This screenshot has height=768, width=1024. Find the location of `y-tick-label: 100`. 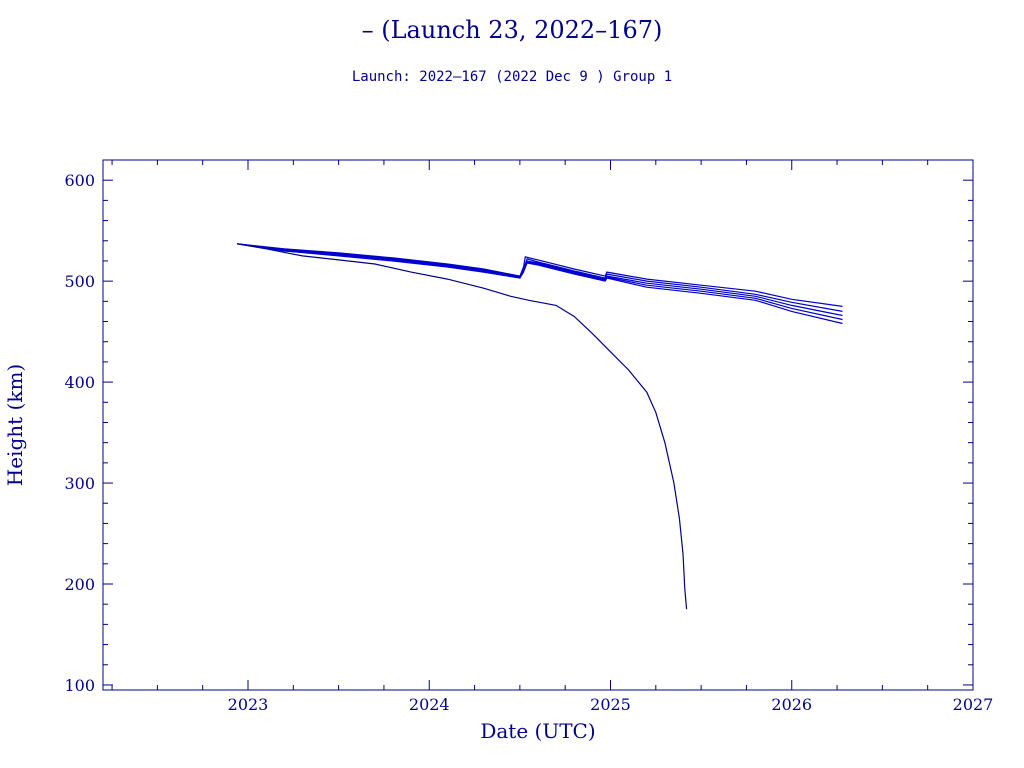

y-tick-label: 100 is located at coordinates (79, 685).